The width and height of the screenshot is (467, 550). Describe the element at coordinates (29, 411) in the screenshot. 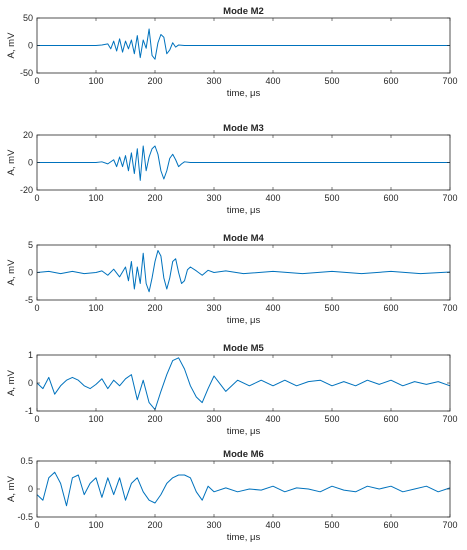

I see `y-tick-label: -1` at that location.